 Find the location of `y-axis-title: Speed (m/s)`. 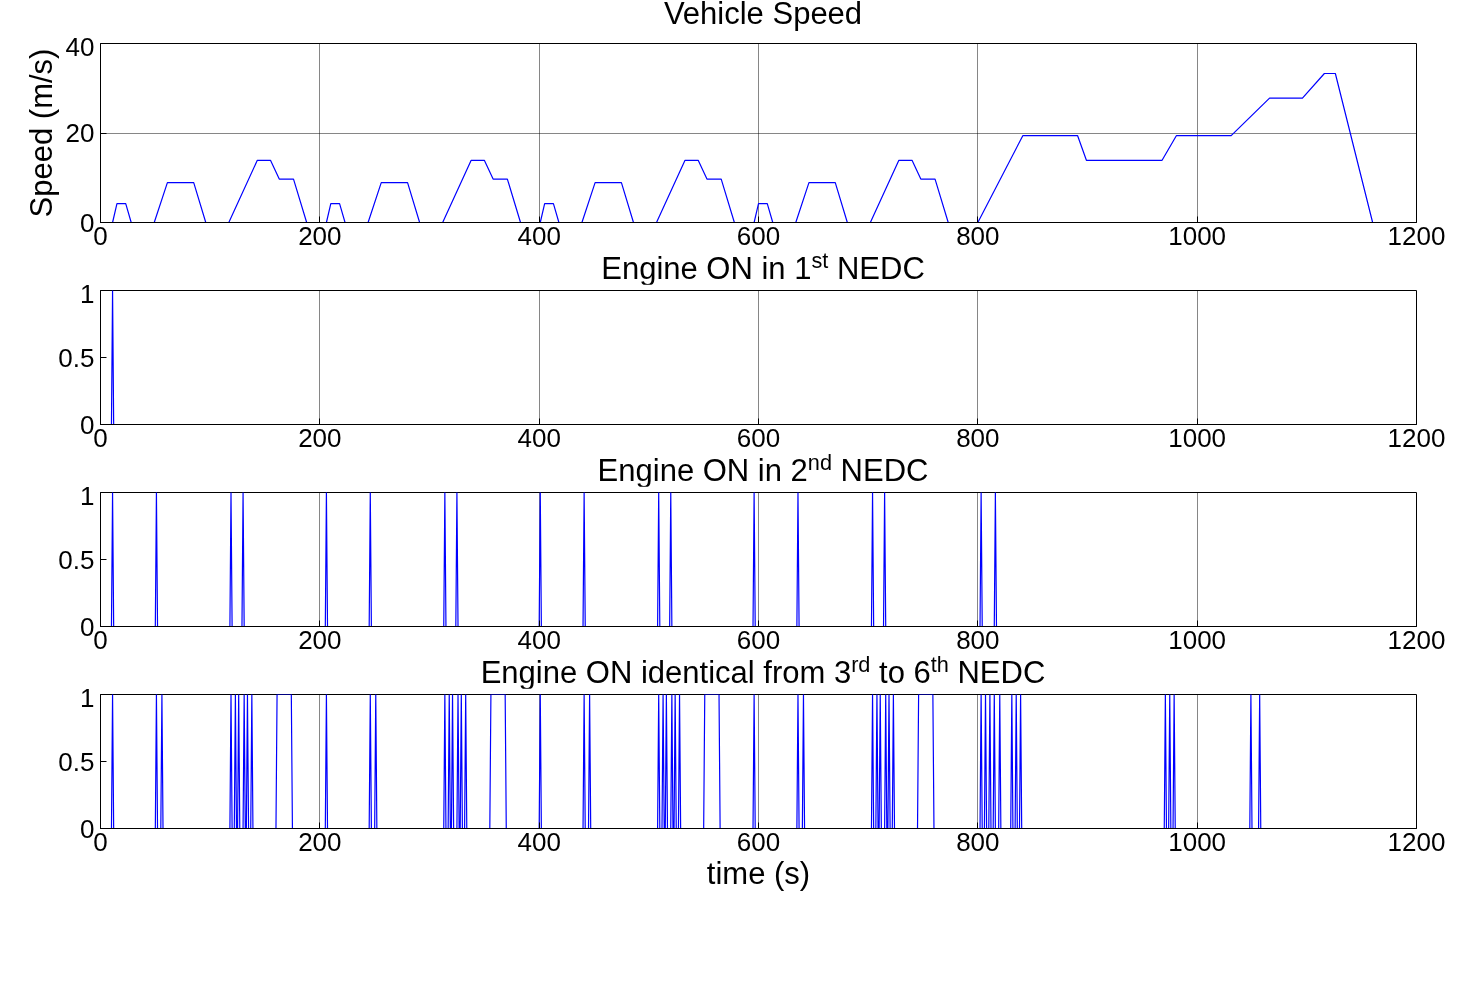

y-axis-title: Speed (m/s) is located at coordinates (41, 133).